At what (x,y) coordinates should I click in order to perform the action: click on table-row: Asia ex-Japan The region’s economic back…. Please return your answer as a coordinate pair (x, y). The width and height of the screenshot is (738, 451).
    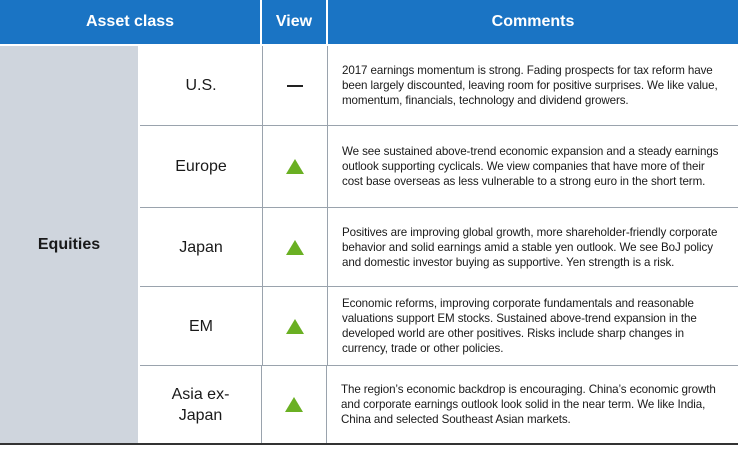
    Looking at the image, I should click on (439, 404).